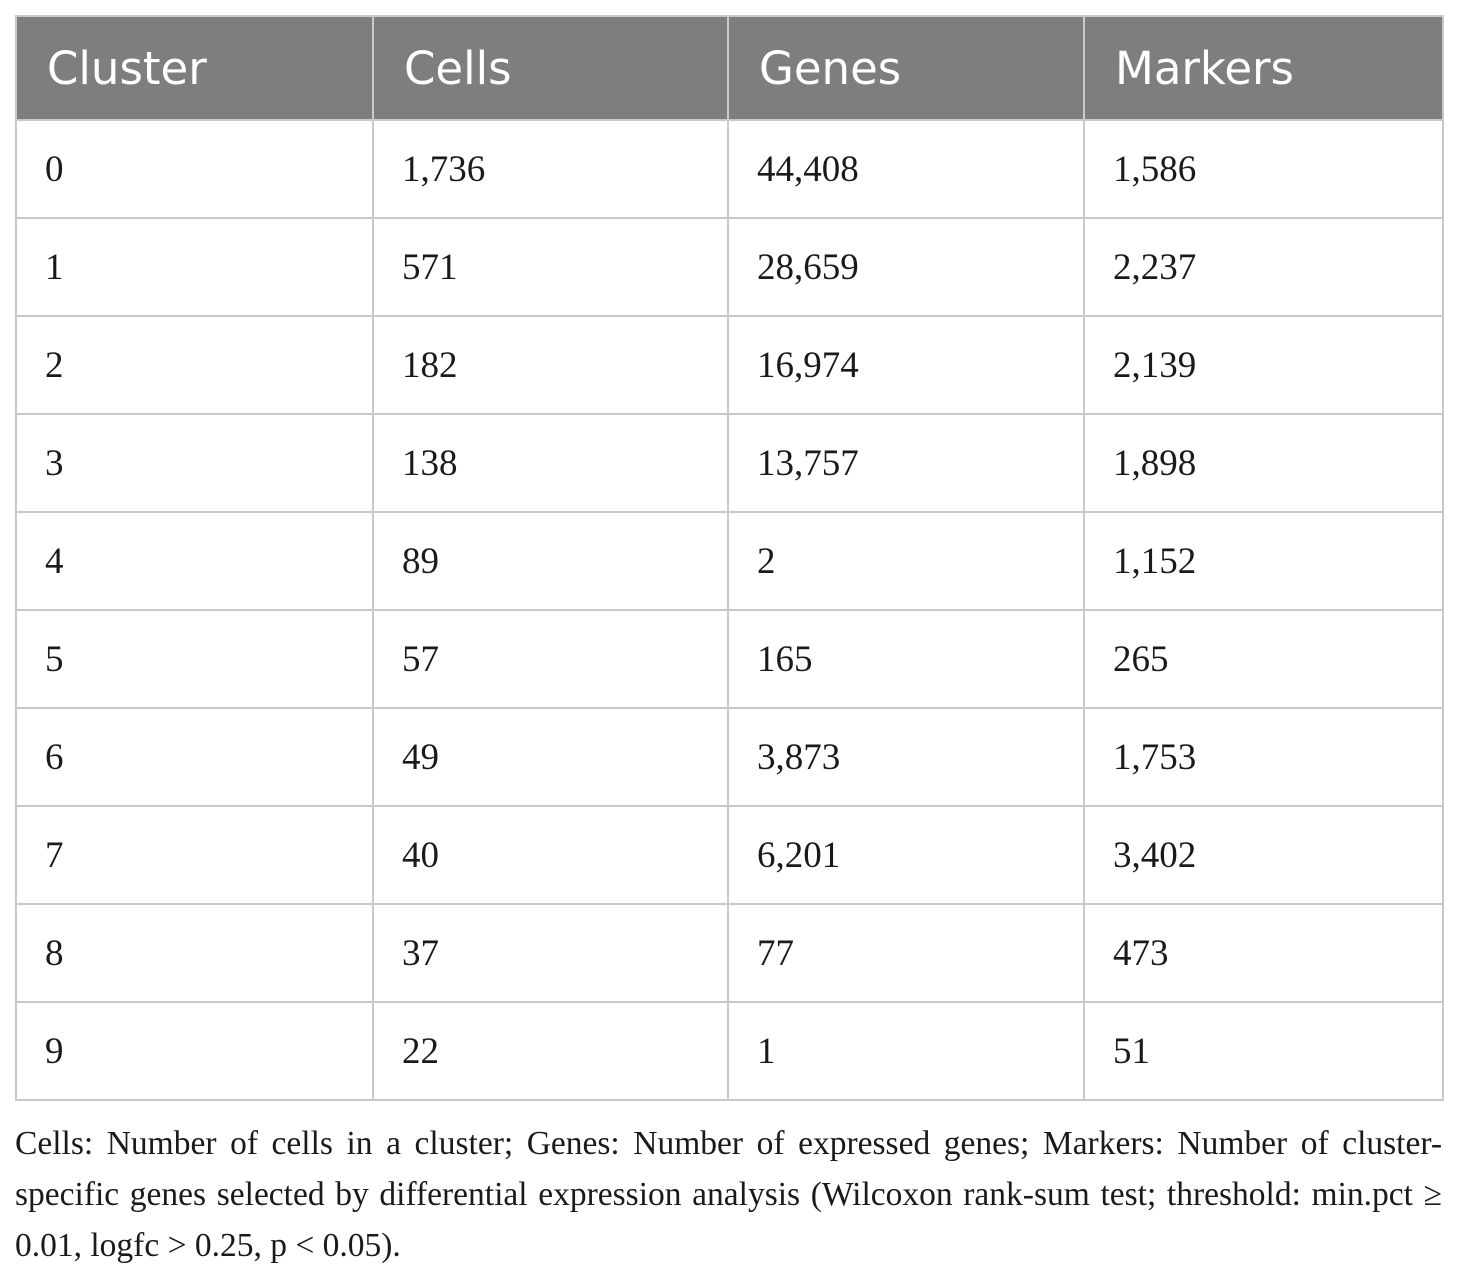 Image resolution: width=1460 pixels, height=1278 pixels. Describe the element at coordinates (550, 1051) in the screenshot. I see `cell-cells: 22` at that location.